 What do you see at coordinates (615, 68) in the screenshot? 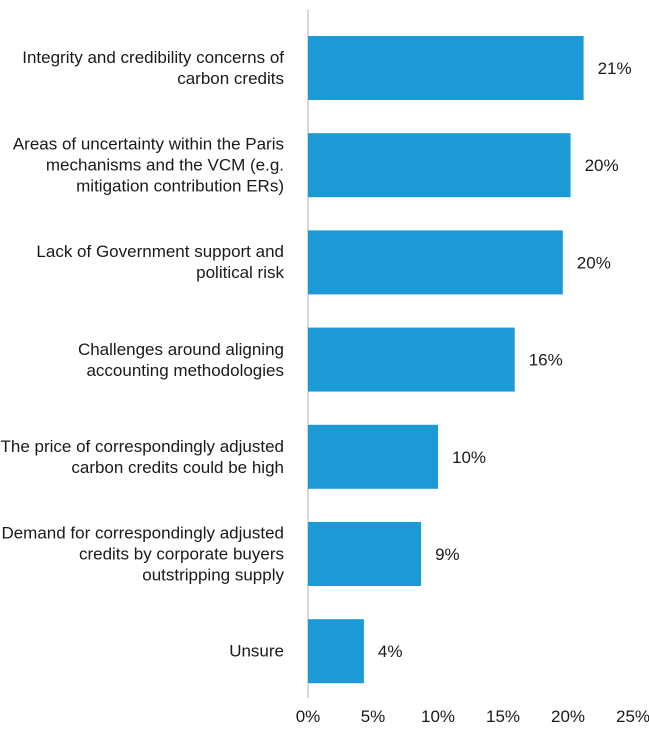
I see `data-label-0: 21%` at bounding box center [615, 68].